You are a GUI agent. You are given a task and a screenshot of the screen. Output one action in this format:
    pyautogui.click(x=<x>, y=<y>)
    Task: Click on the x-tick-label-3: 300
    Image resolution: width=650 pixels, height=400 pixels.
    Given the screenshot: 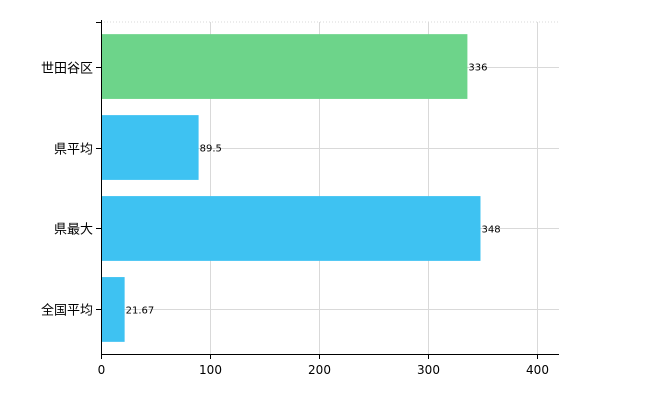 What is the action you would take?
    pyautogui.click(x=428, y=370)
    